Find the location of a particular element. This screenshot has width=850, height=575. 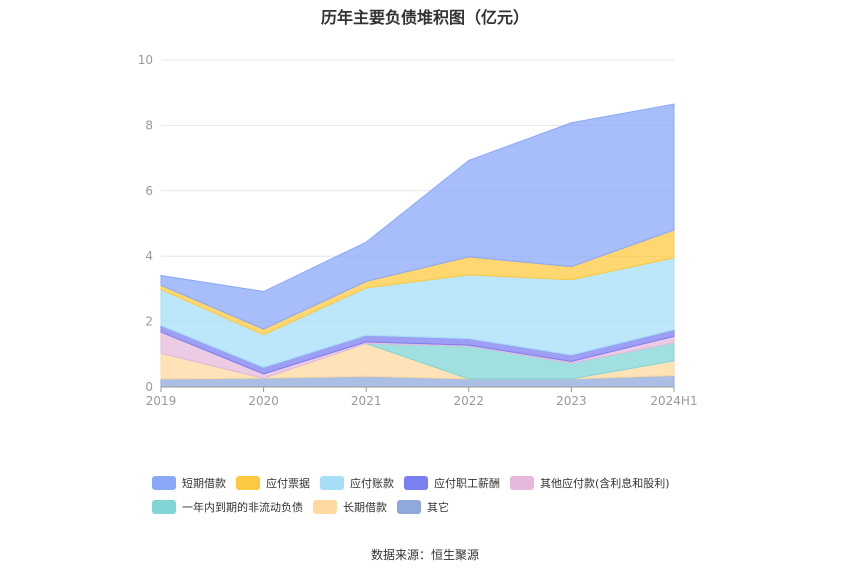

legend-item: 其它 is located at coordinates (423, 507).